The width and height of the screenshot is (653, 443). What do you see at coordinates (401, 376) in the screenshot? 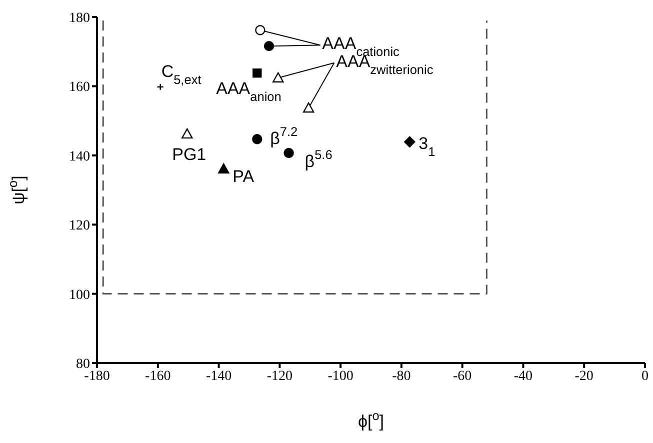
I see `x-tick-label: -80` at bounding box center [401, 376].